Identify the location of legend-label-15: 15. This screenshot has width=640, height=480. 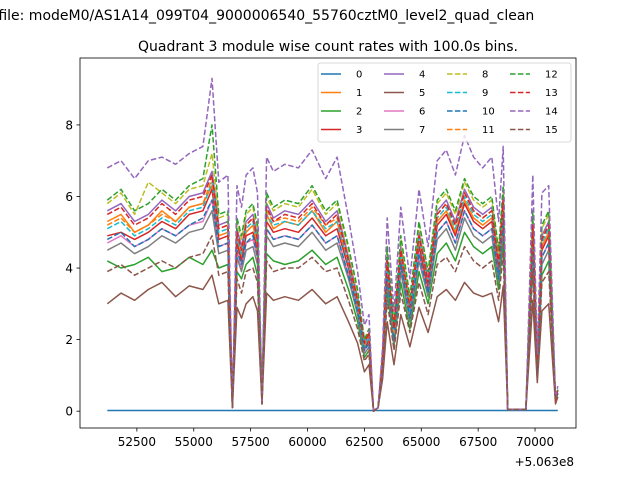
(551, 130).